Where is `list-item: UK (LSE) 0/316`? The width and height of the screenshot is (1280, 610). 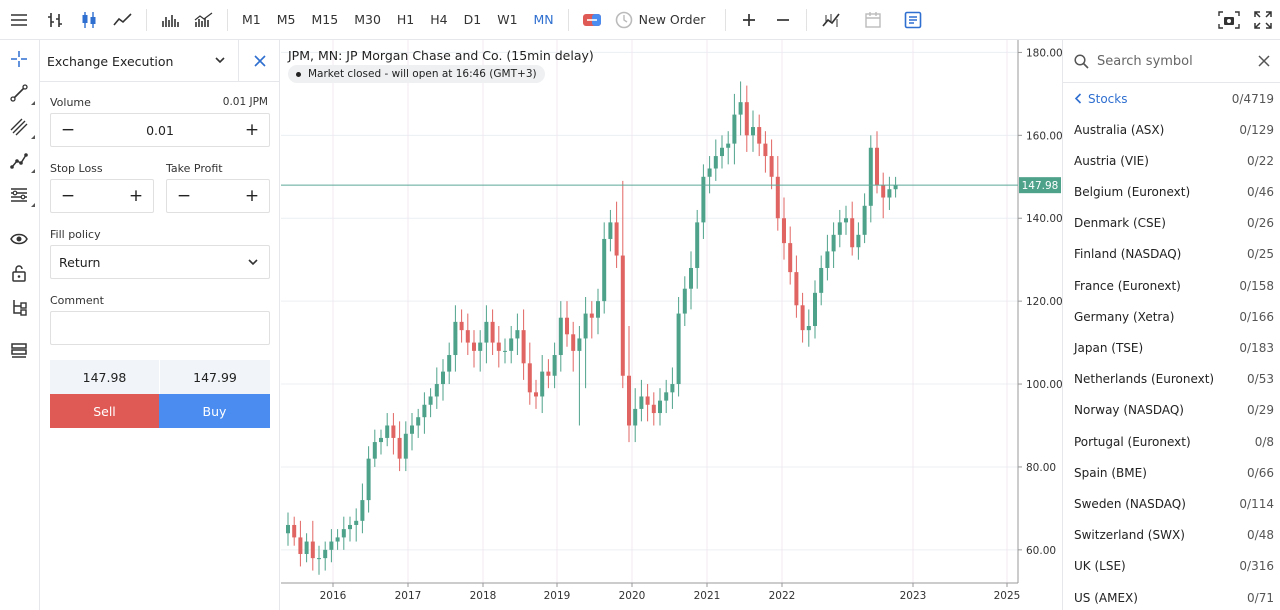
list-item: UK (LSE) 0/316 is located at coordinates (1171, 566).